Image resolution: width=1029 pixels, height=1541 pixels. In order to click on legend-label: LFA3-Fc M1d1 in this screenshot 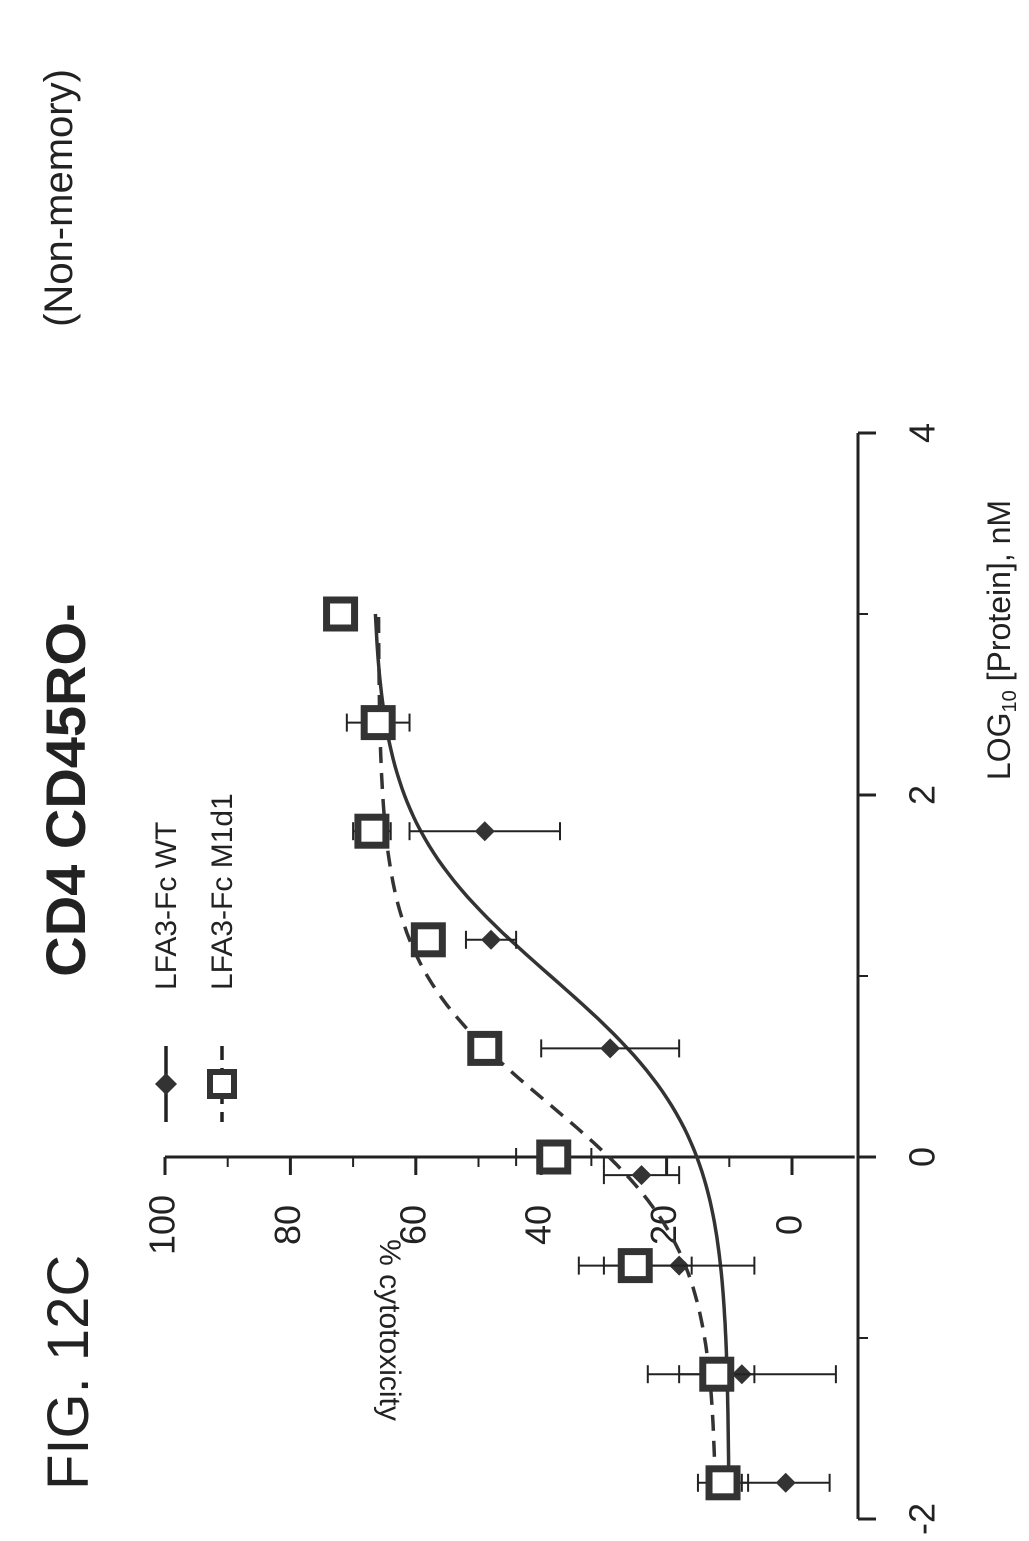, I will do `click(222, 891)`.